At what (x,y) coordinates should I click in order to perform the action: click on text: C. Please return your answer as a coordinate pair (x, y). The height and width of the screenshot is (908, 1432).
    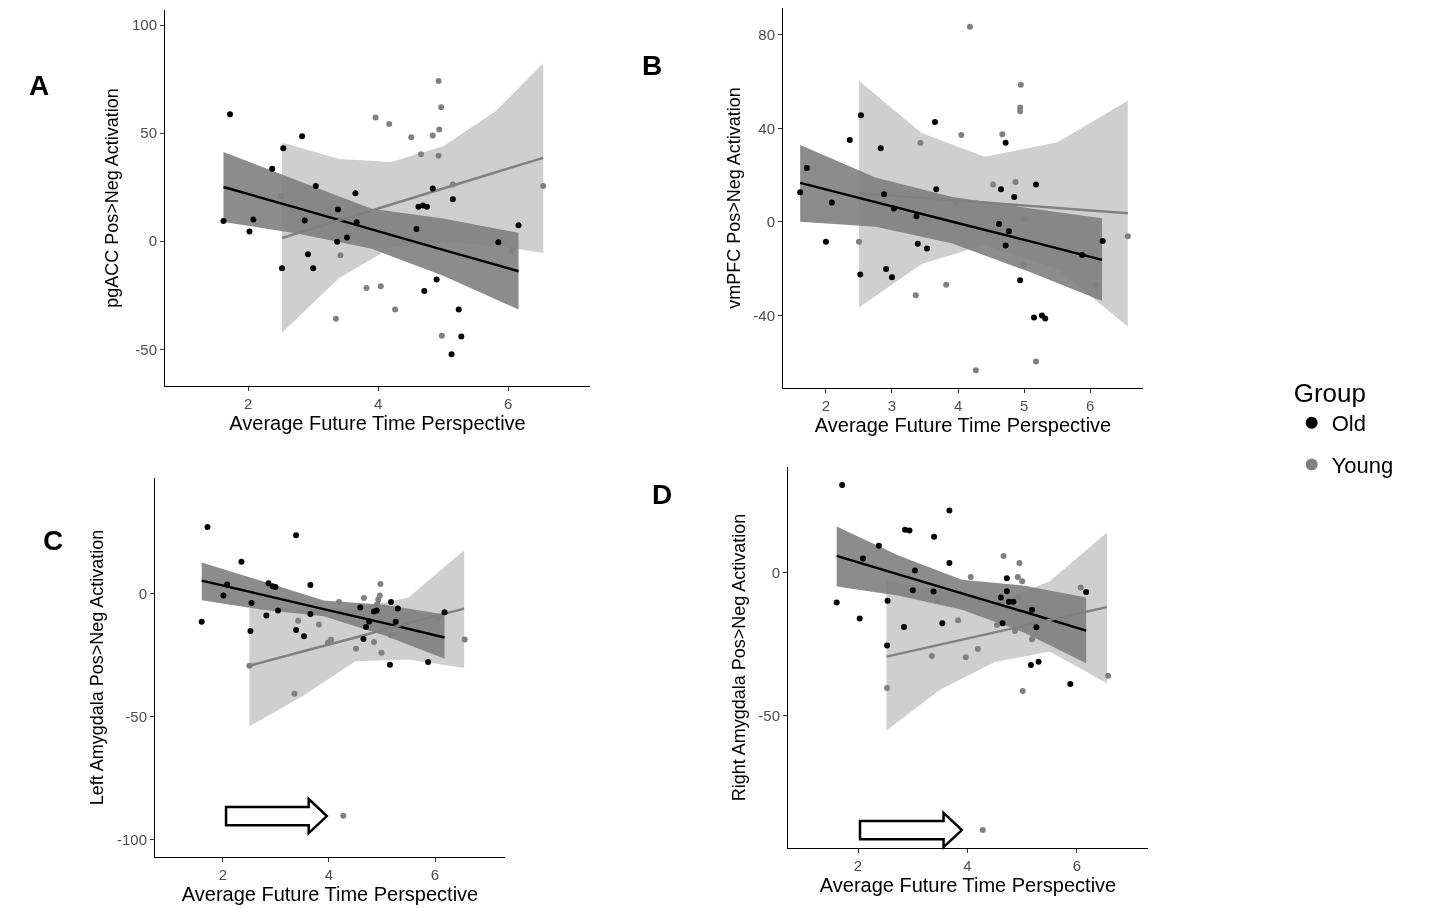
    Looking at the image, I should click on (53, 540).